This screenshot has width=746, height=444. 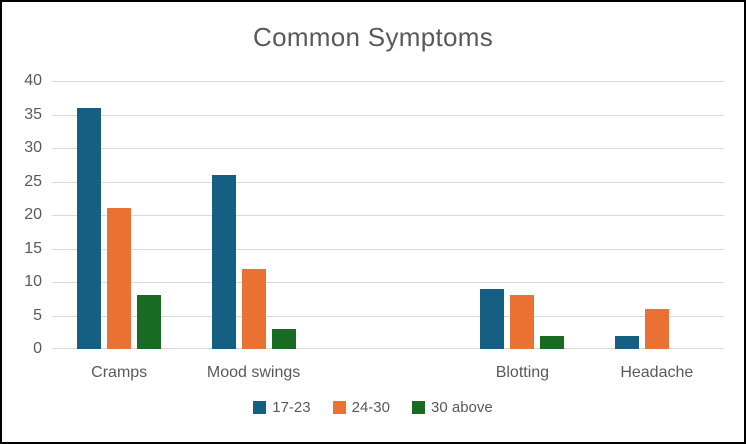 I want to click on chart-title: Common Symptoms, so click(x=373, y=37).